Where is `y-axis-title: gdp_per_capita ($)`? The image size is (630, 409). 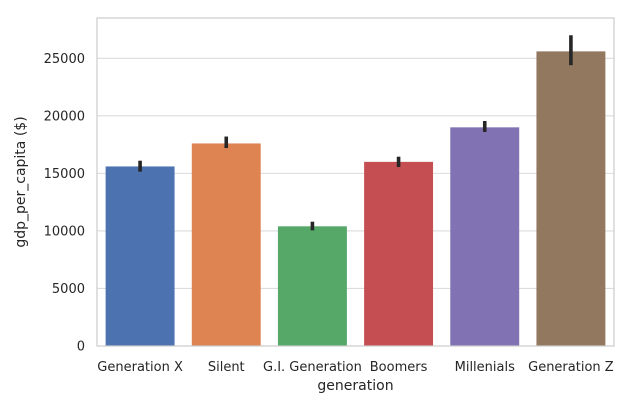 y-axis-title: gdp_per_capita ($) is located at coordinates (21, 181).